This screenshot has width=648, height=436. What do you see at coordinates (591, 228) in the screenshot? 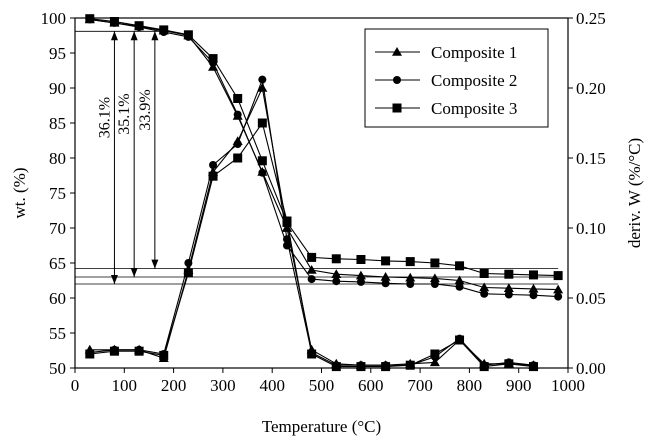
I see `y2-tick-label: 0.10` at bounding box center [591, 228].